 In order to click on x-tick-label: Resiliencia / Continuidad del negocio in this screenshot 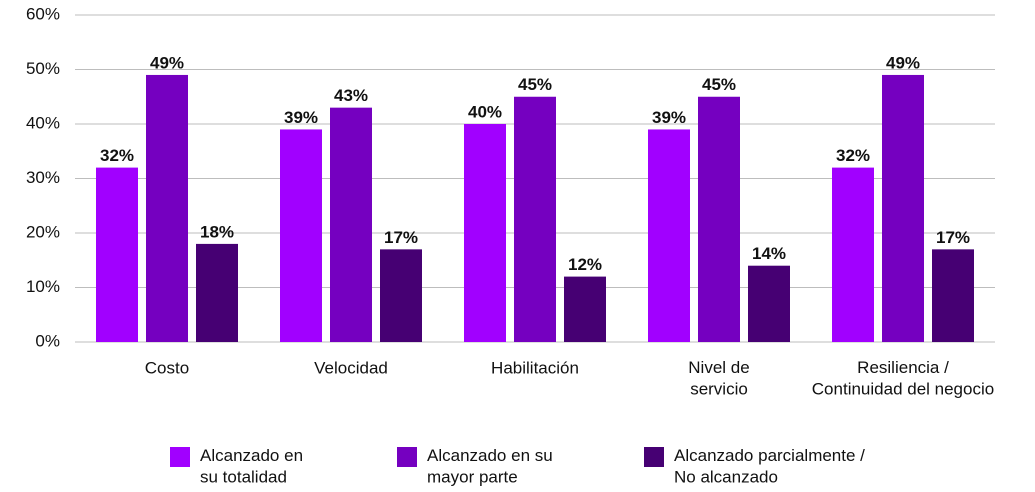, I will do `click(903, 378)`.